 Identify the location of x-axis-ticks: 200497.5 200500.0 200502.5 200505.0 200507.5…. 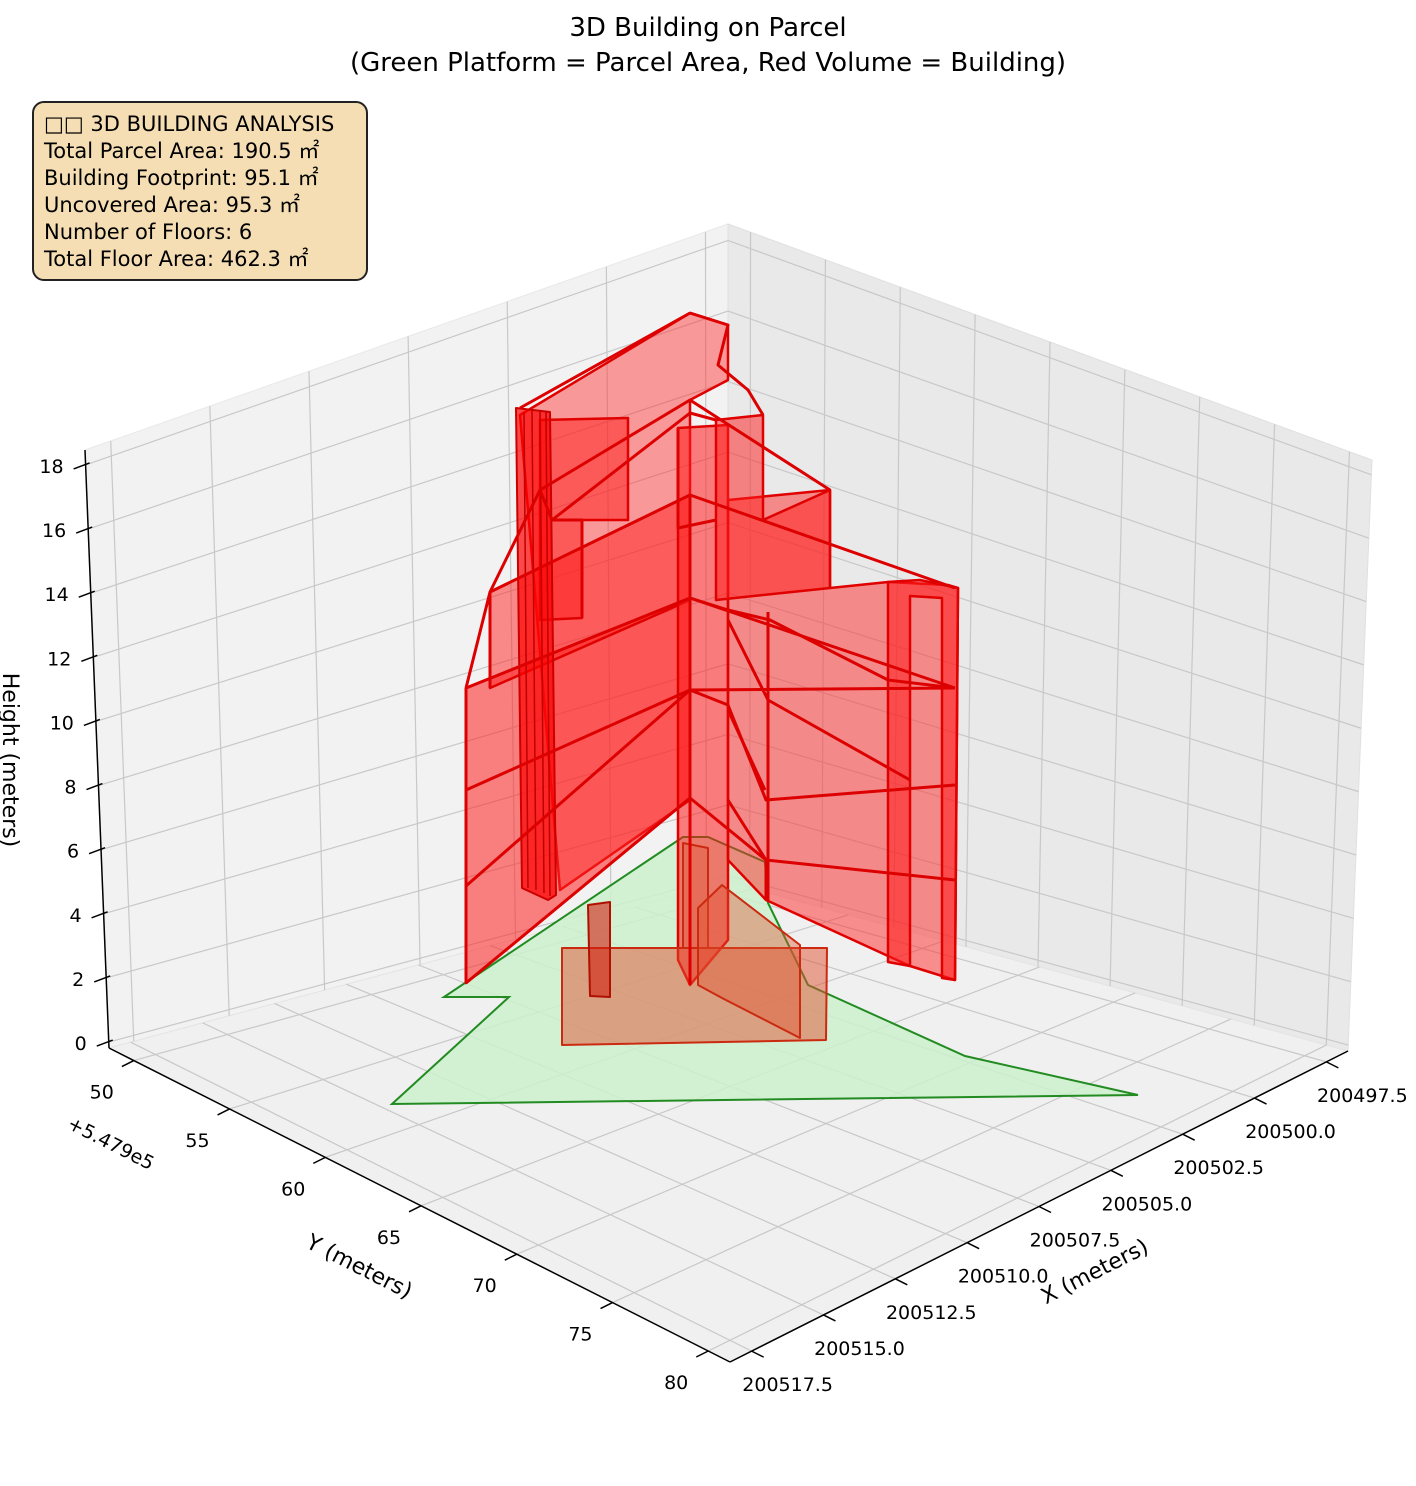
(1075, 1228).